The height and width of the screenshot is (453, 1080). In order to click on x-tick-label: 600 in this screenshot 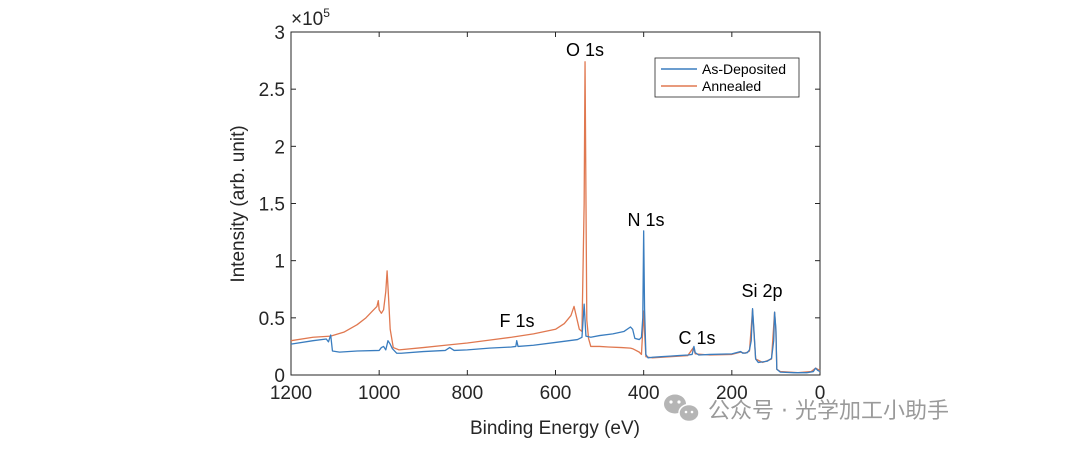, I will do `click(556, 393)`.